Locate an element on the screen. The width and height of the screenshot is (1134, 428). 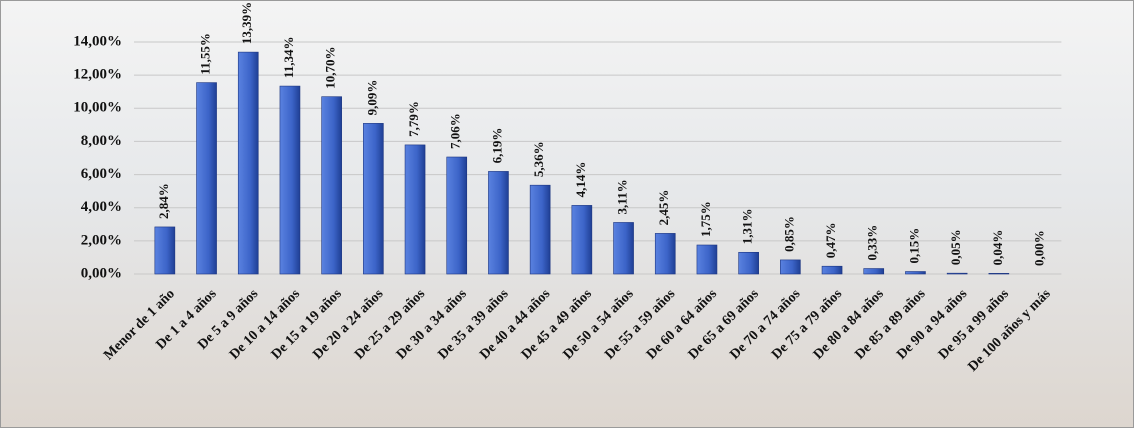
y-tick-label: 8,00% is located at coordinates (101, 141).